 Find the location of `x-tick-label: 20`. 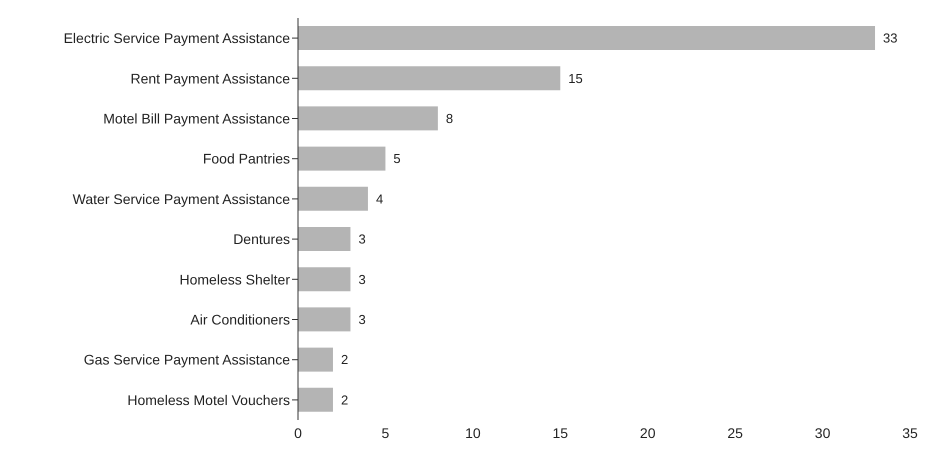

x-tick-label: 20 is located at coordinates (648, 432).